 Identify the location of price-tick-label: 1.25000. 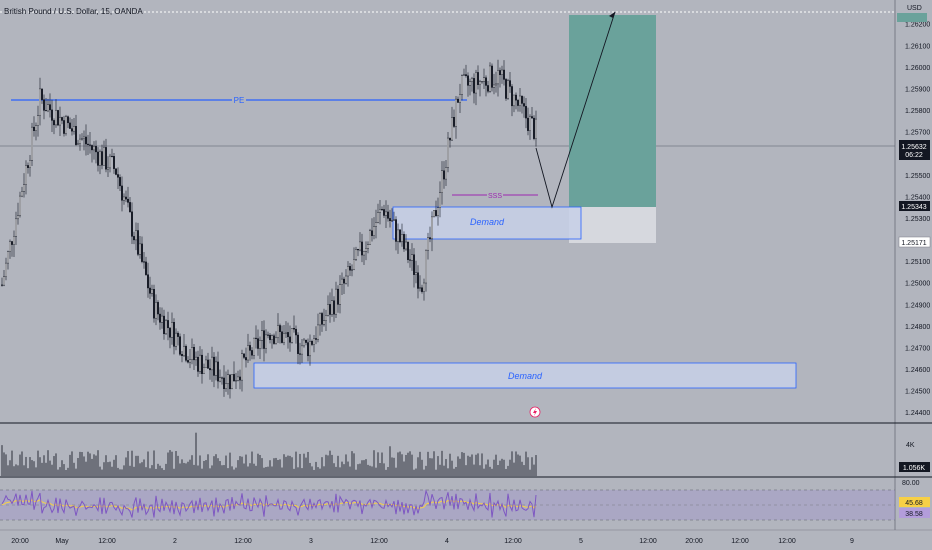
(917, 284).